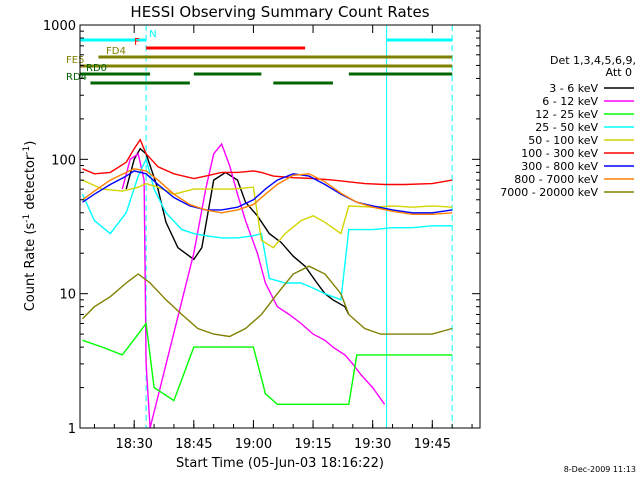  I want to click on y-tick-label-0: 1, so click(72, 429).